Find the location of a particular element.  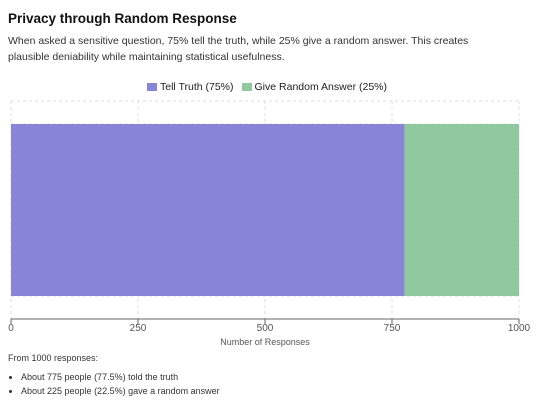

legend-swatch-tell-truth is located at coordinates (151, 87).